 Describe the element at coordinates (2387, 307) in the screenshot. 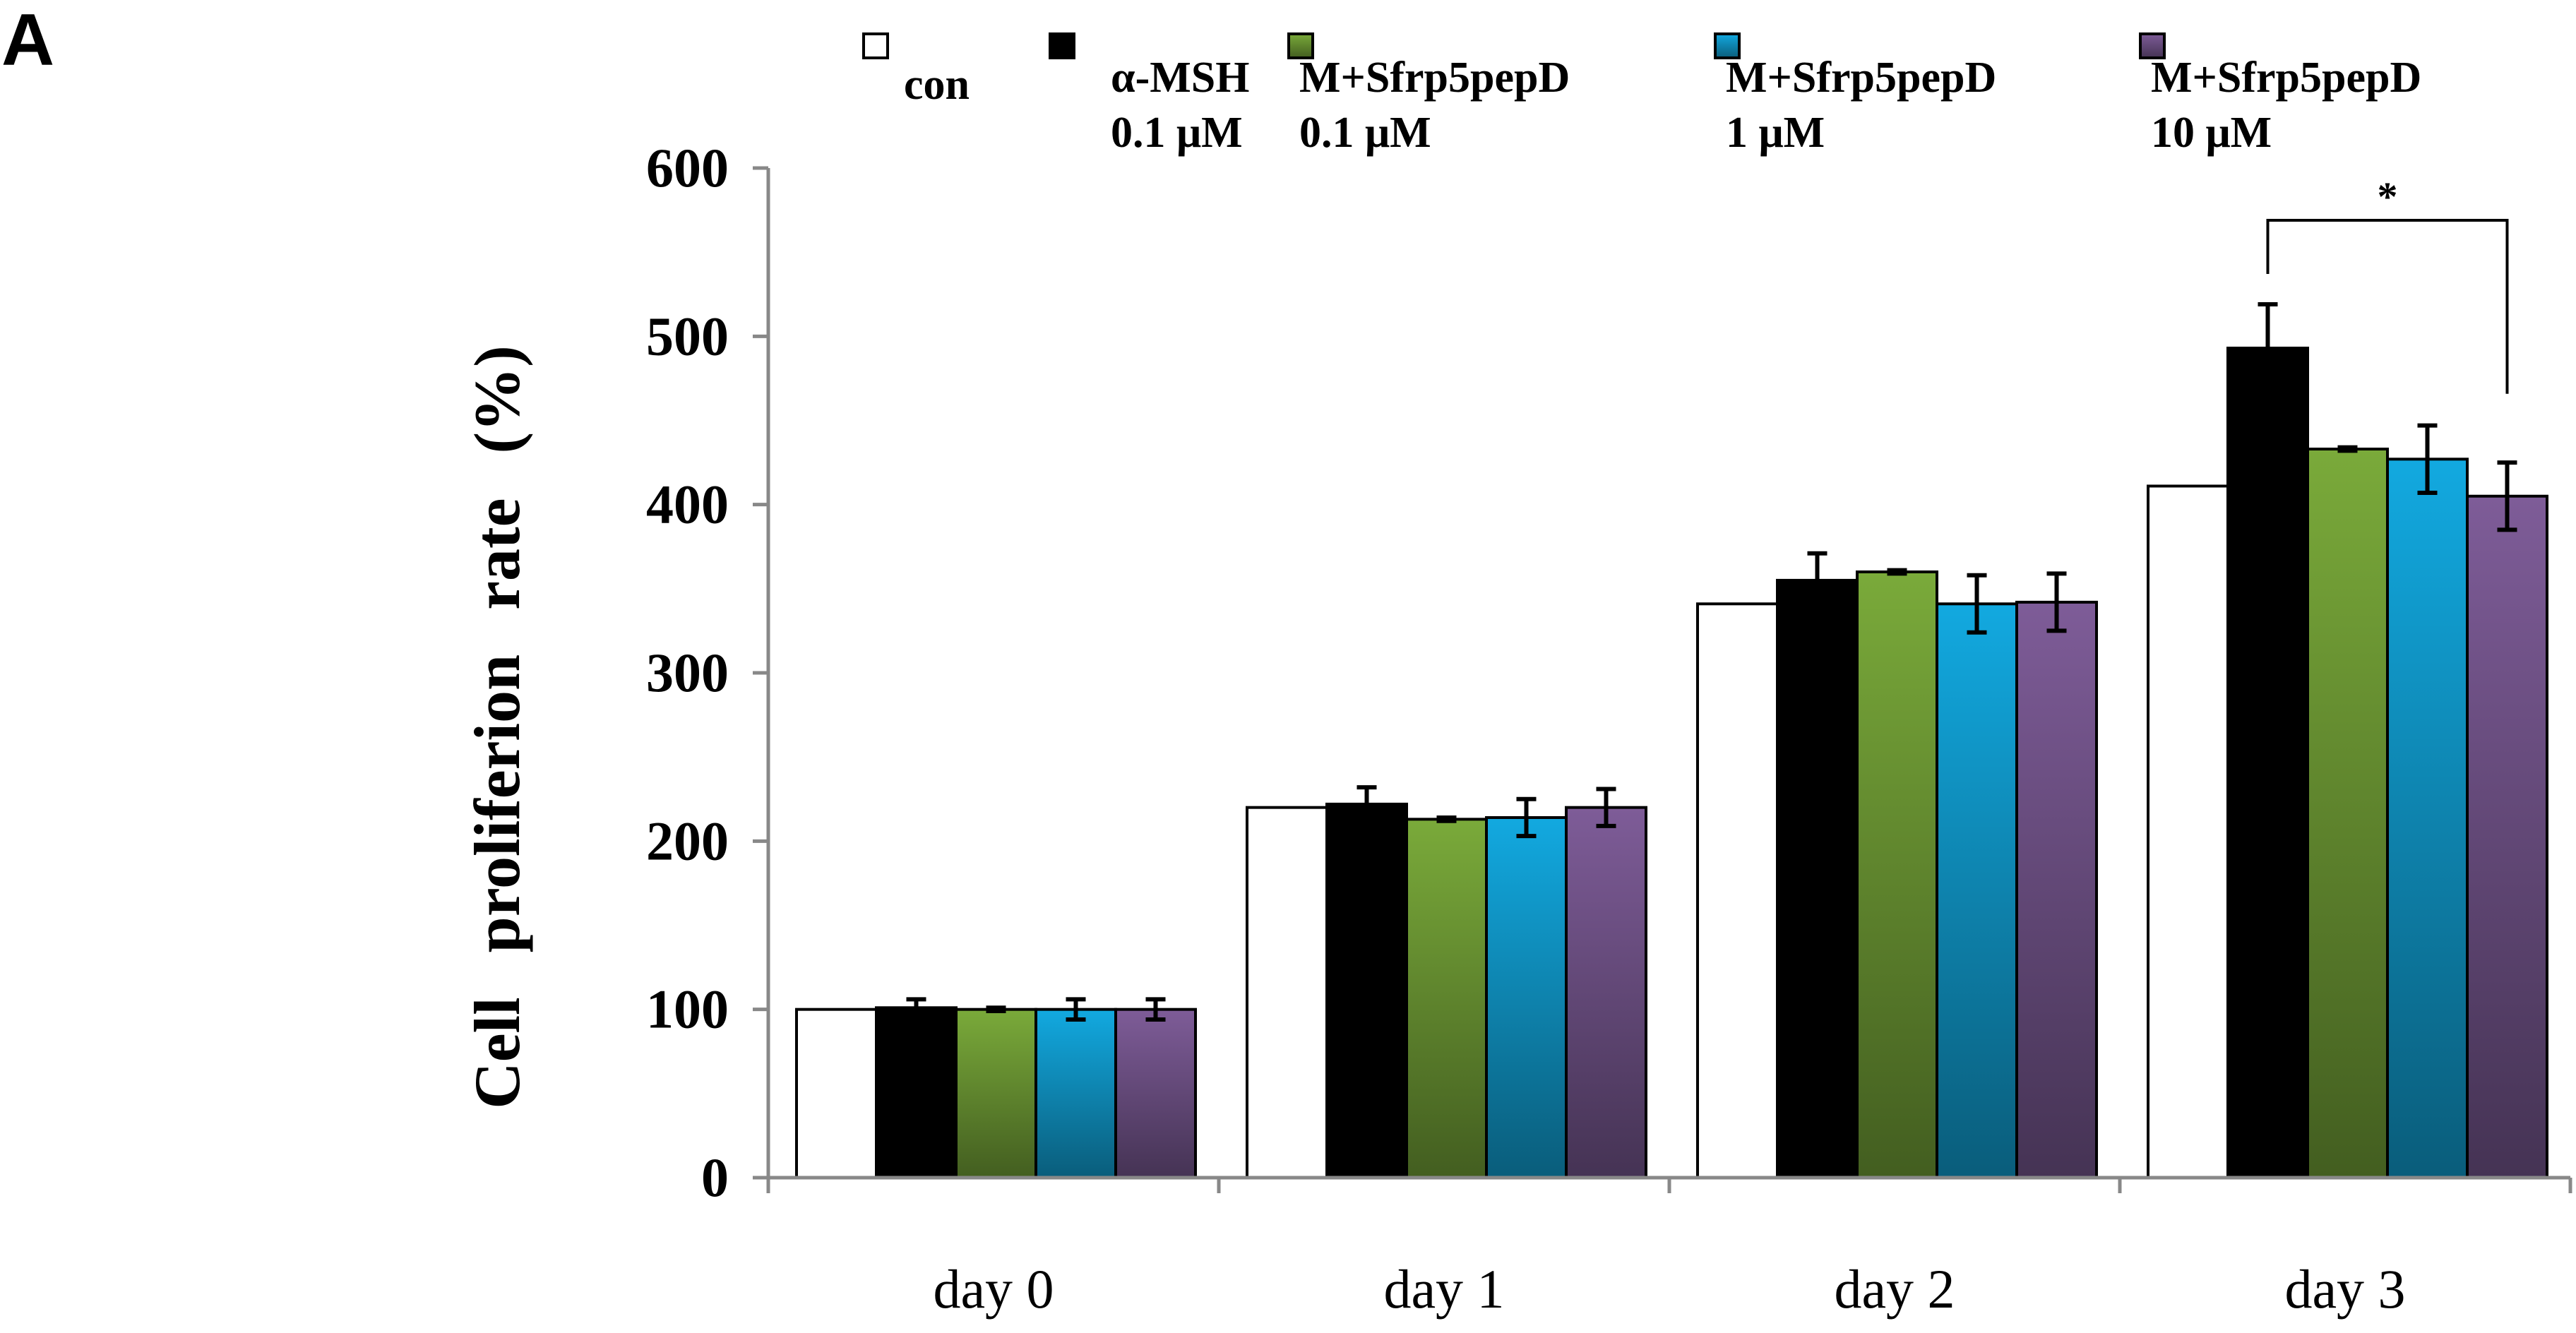

I see `bracket-line` at that location.